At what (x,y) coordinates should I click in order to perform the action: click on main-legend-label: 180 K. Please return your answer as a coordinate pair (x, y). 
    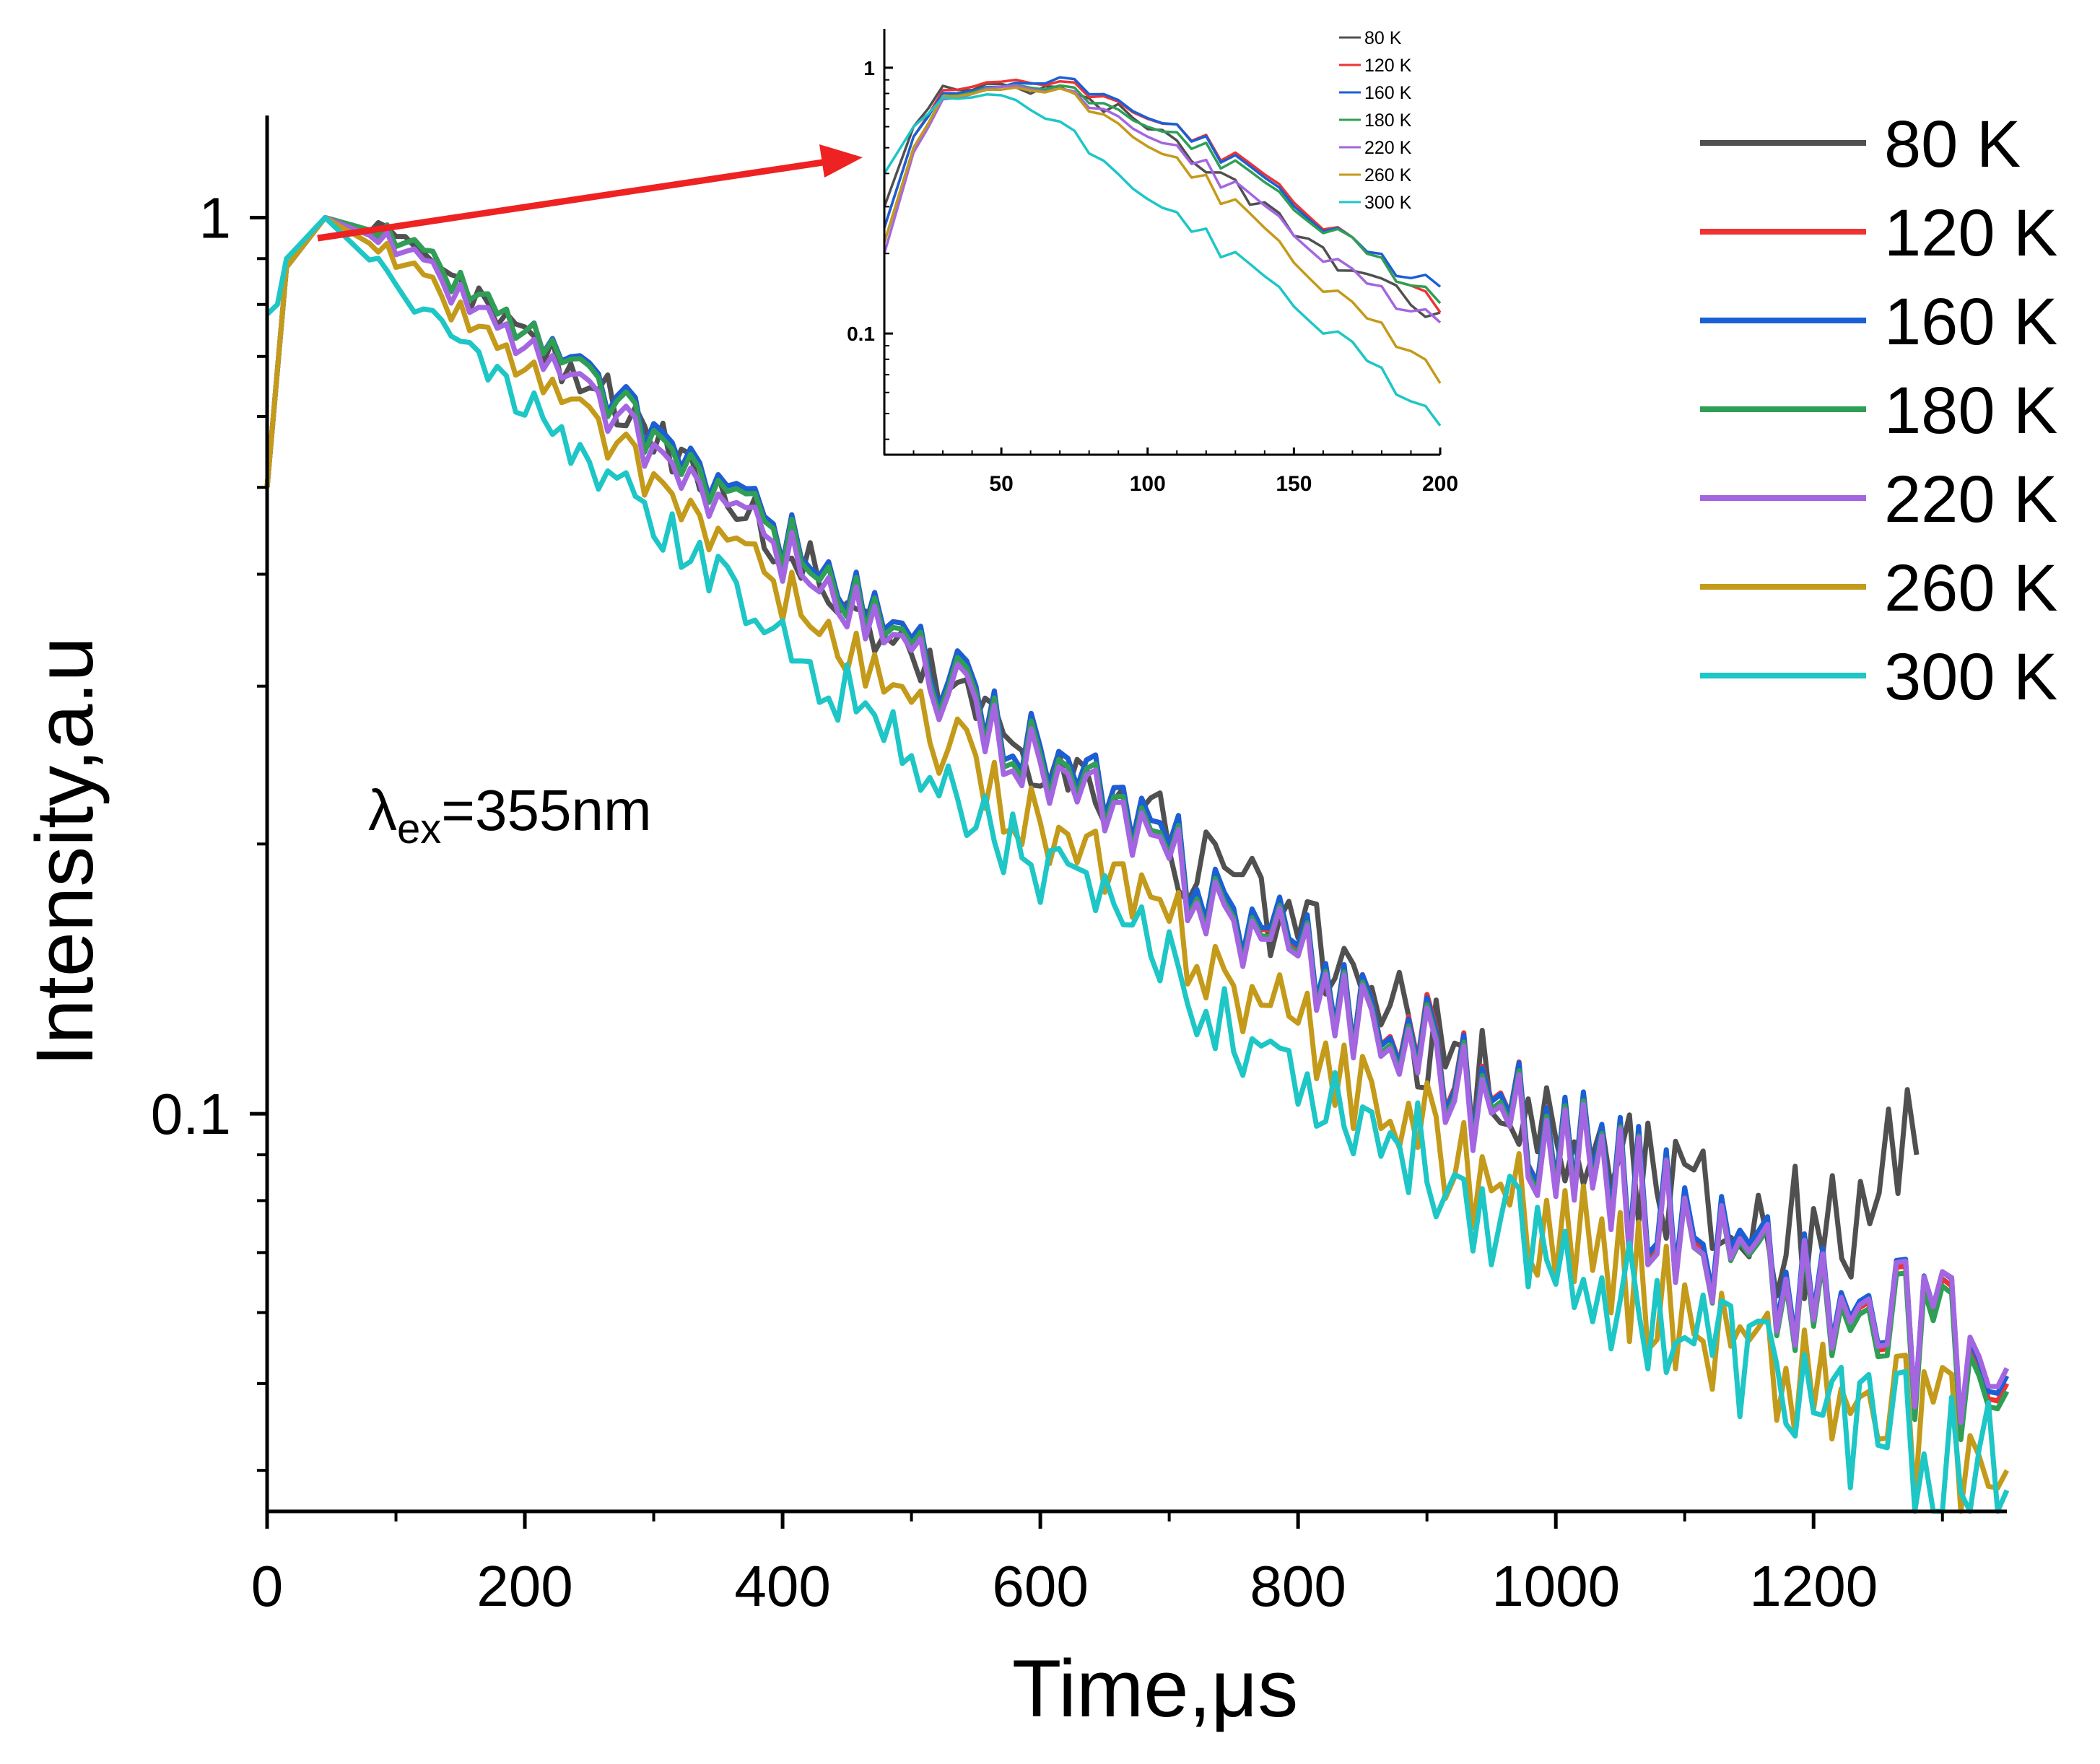
    Looking at the image, I should click on (1970, 410).